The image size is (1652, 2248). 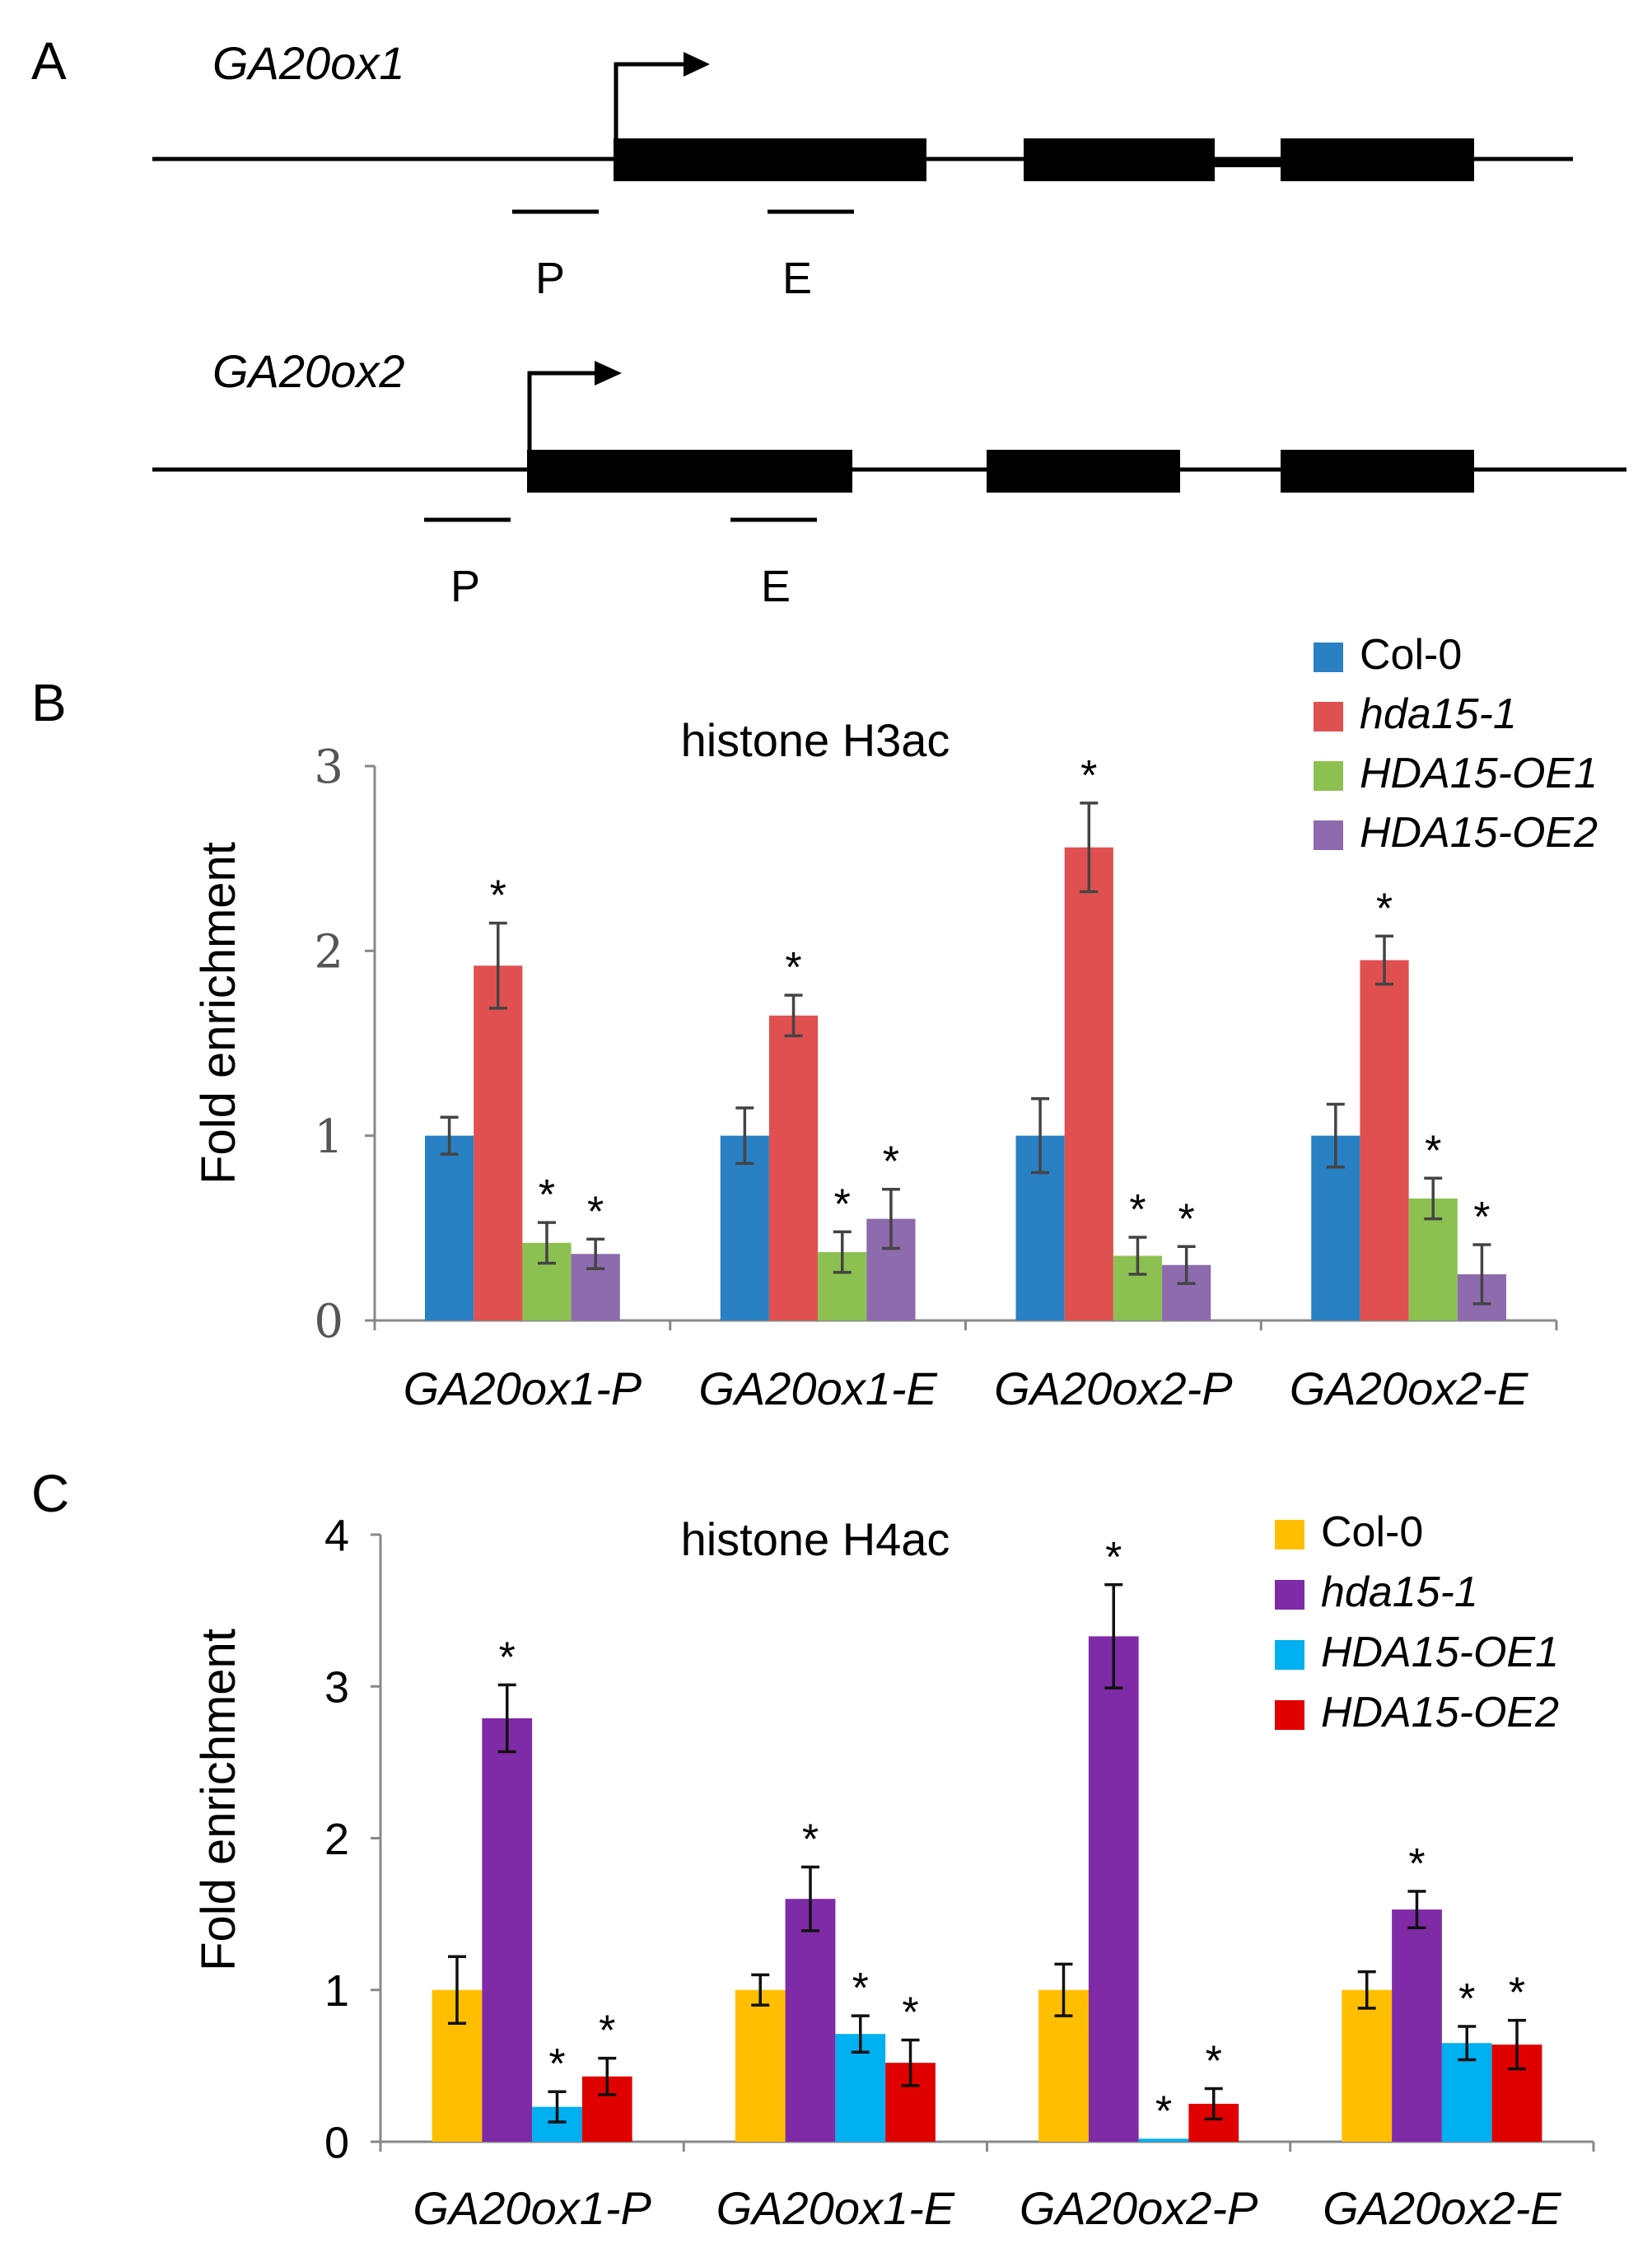 I want to click on panel-label-b: B, so click(x=49, y=702).